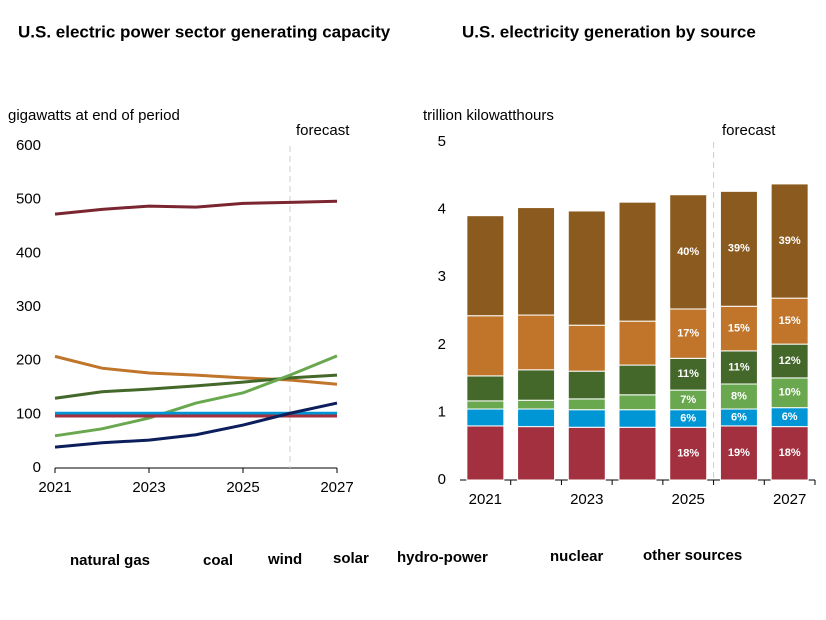  I want to click on legend-entry: other sources, so click(692, 555).